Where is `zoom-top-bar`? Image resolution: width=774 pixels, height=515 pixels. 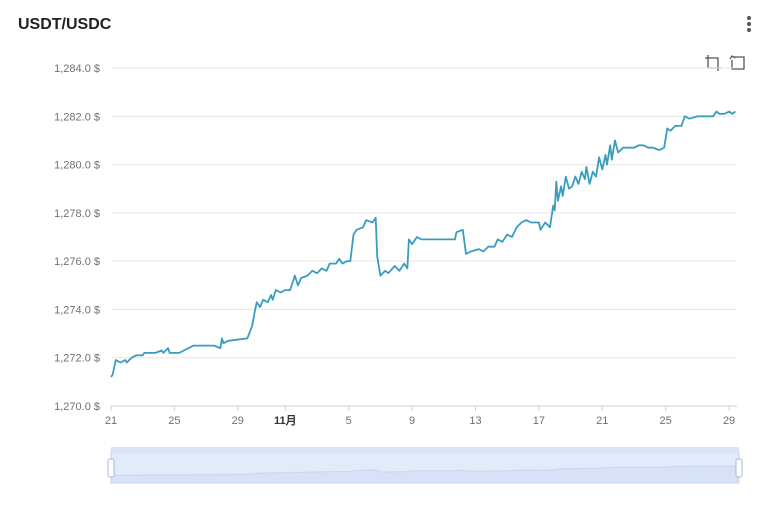 zoom-top-bar is located at coordinates (425, 450).